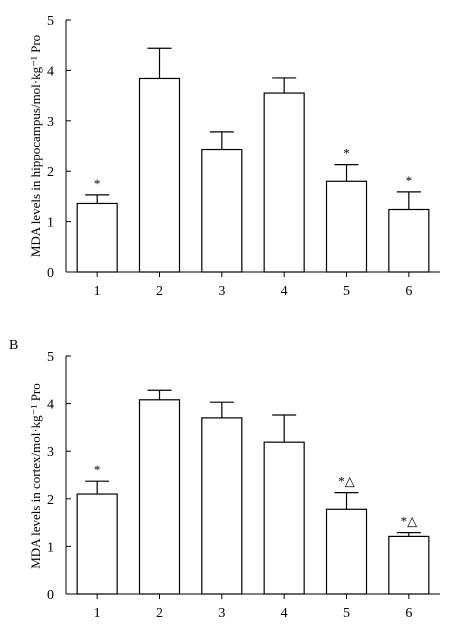 This screenshot has height=634, width=458. Describe the element at coordinates (13, 345) in the screenshot. I see `panel-label: B` at that location.